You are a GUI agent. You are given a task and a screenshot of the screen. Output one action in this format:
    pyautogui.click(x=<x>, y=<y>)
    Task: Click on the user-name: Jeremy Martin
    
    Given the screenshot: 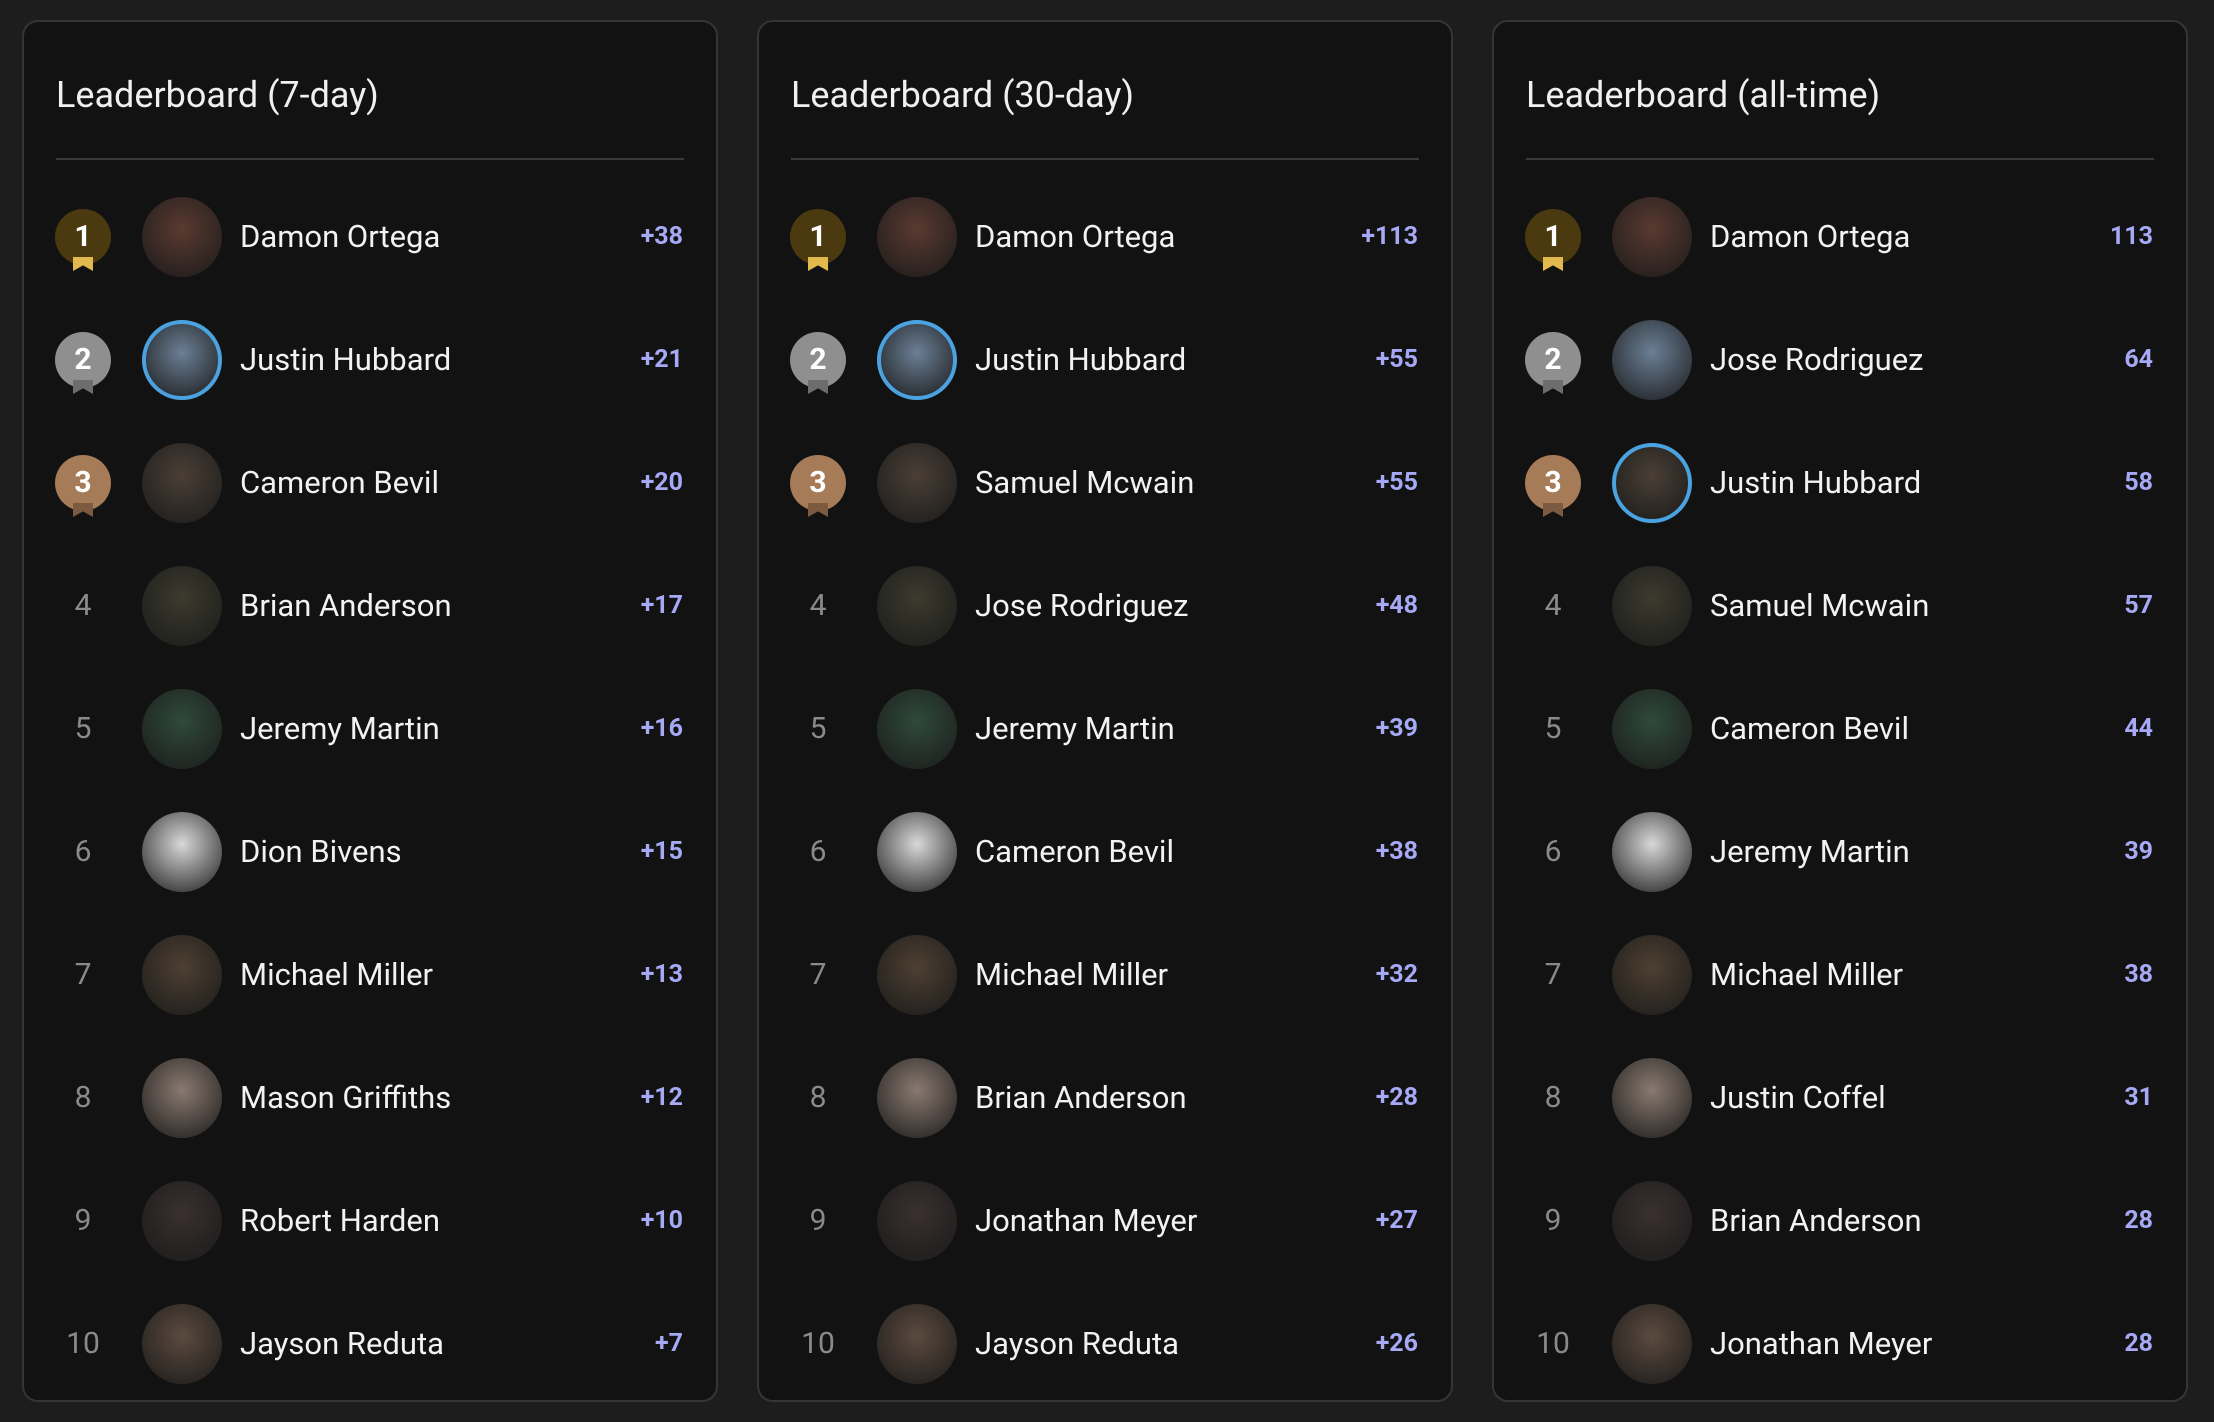 What is the action you would take?
    pyautogui.click(x=340, y=728)
    